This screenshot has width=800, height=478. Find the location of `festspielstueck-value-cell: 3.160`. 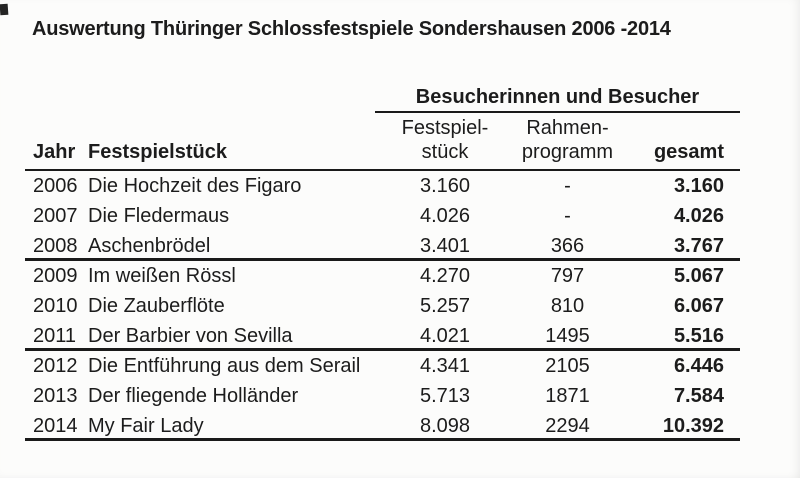

festspielstueck-value-cell: 3.160 is located at coordinates (445, 186).